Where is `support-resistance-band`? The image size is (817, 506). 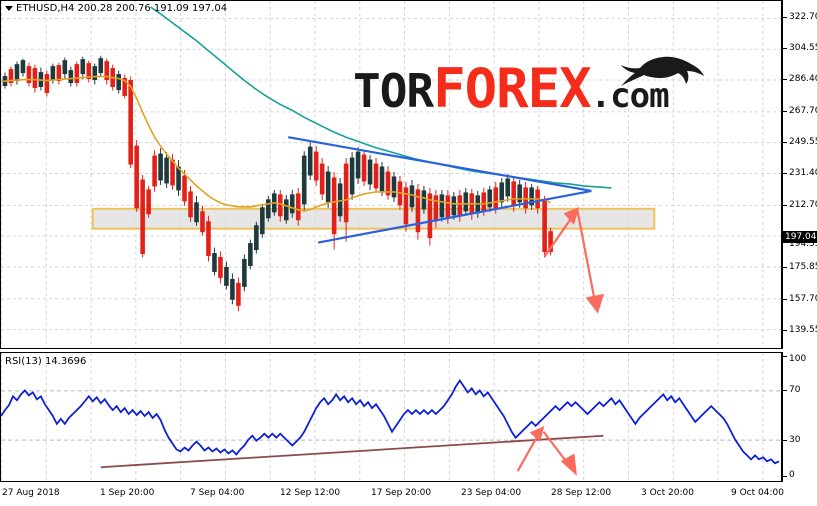 support-resistance-band is located at coordinates (373, 218).